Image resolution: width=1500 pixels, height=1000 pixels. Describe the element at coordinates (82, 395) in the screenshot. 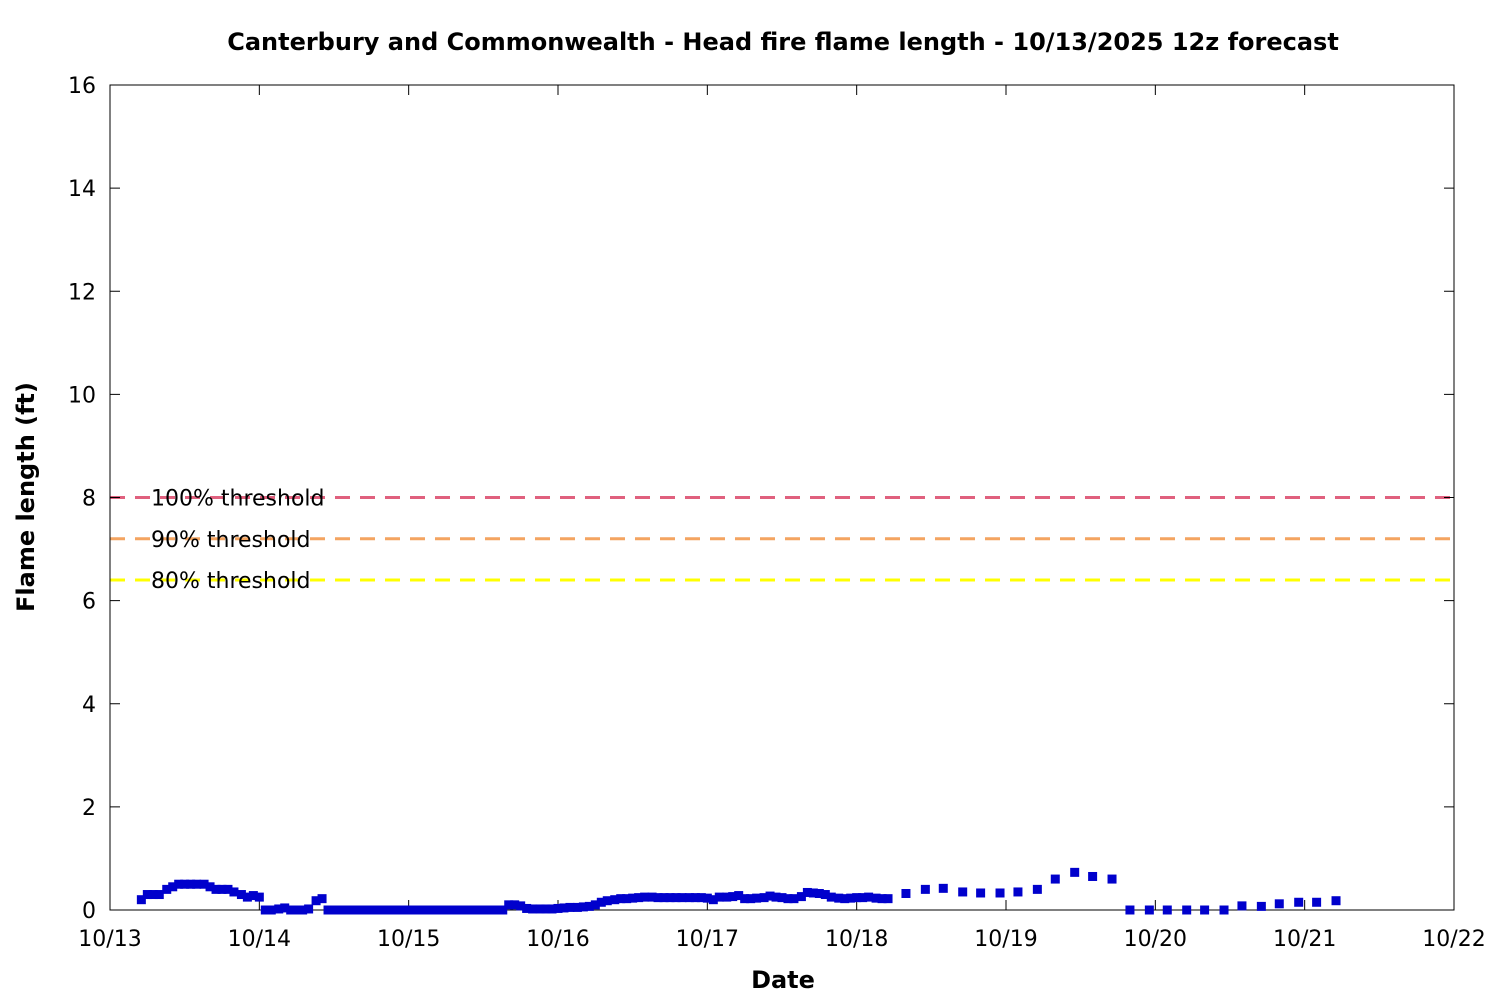

I see `y-tick-label-5: 10` at that location.